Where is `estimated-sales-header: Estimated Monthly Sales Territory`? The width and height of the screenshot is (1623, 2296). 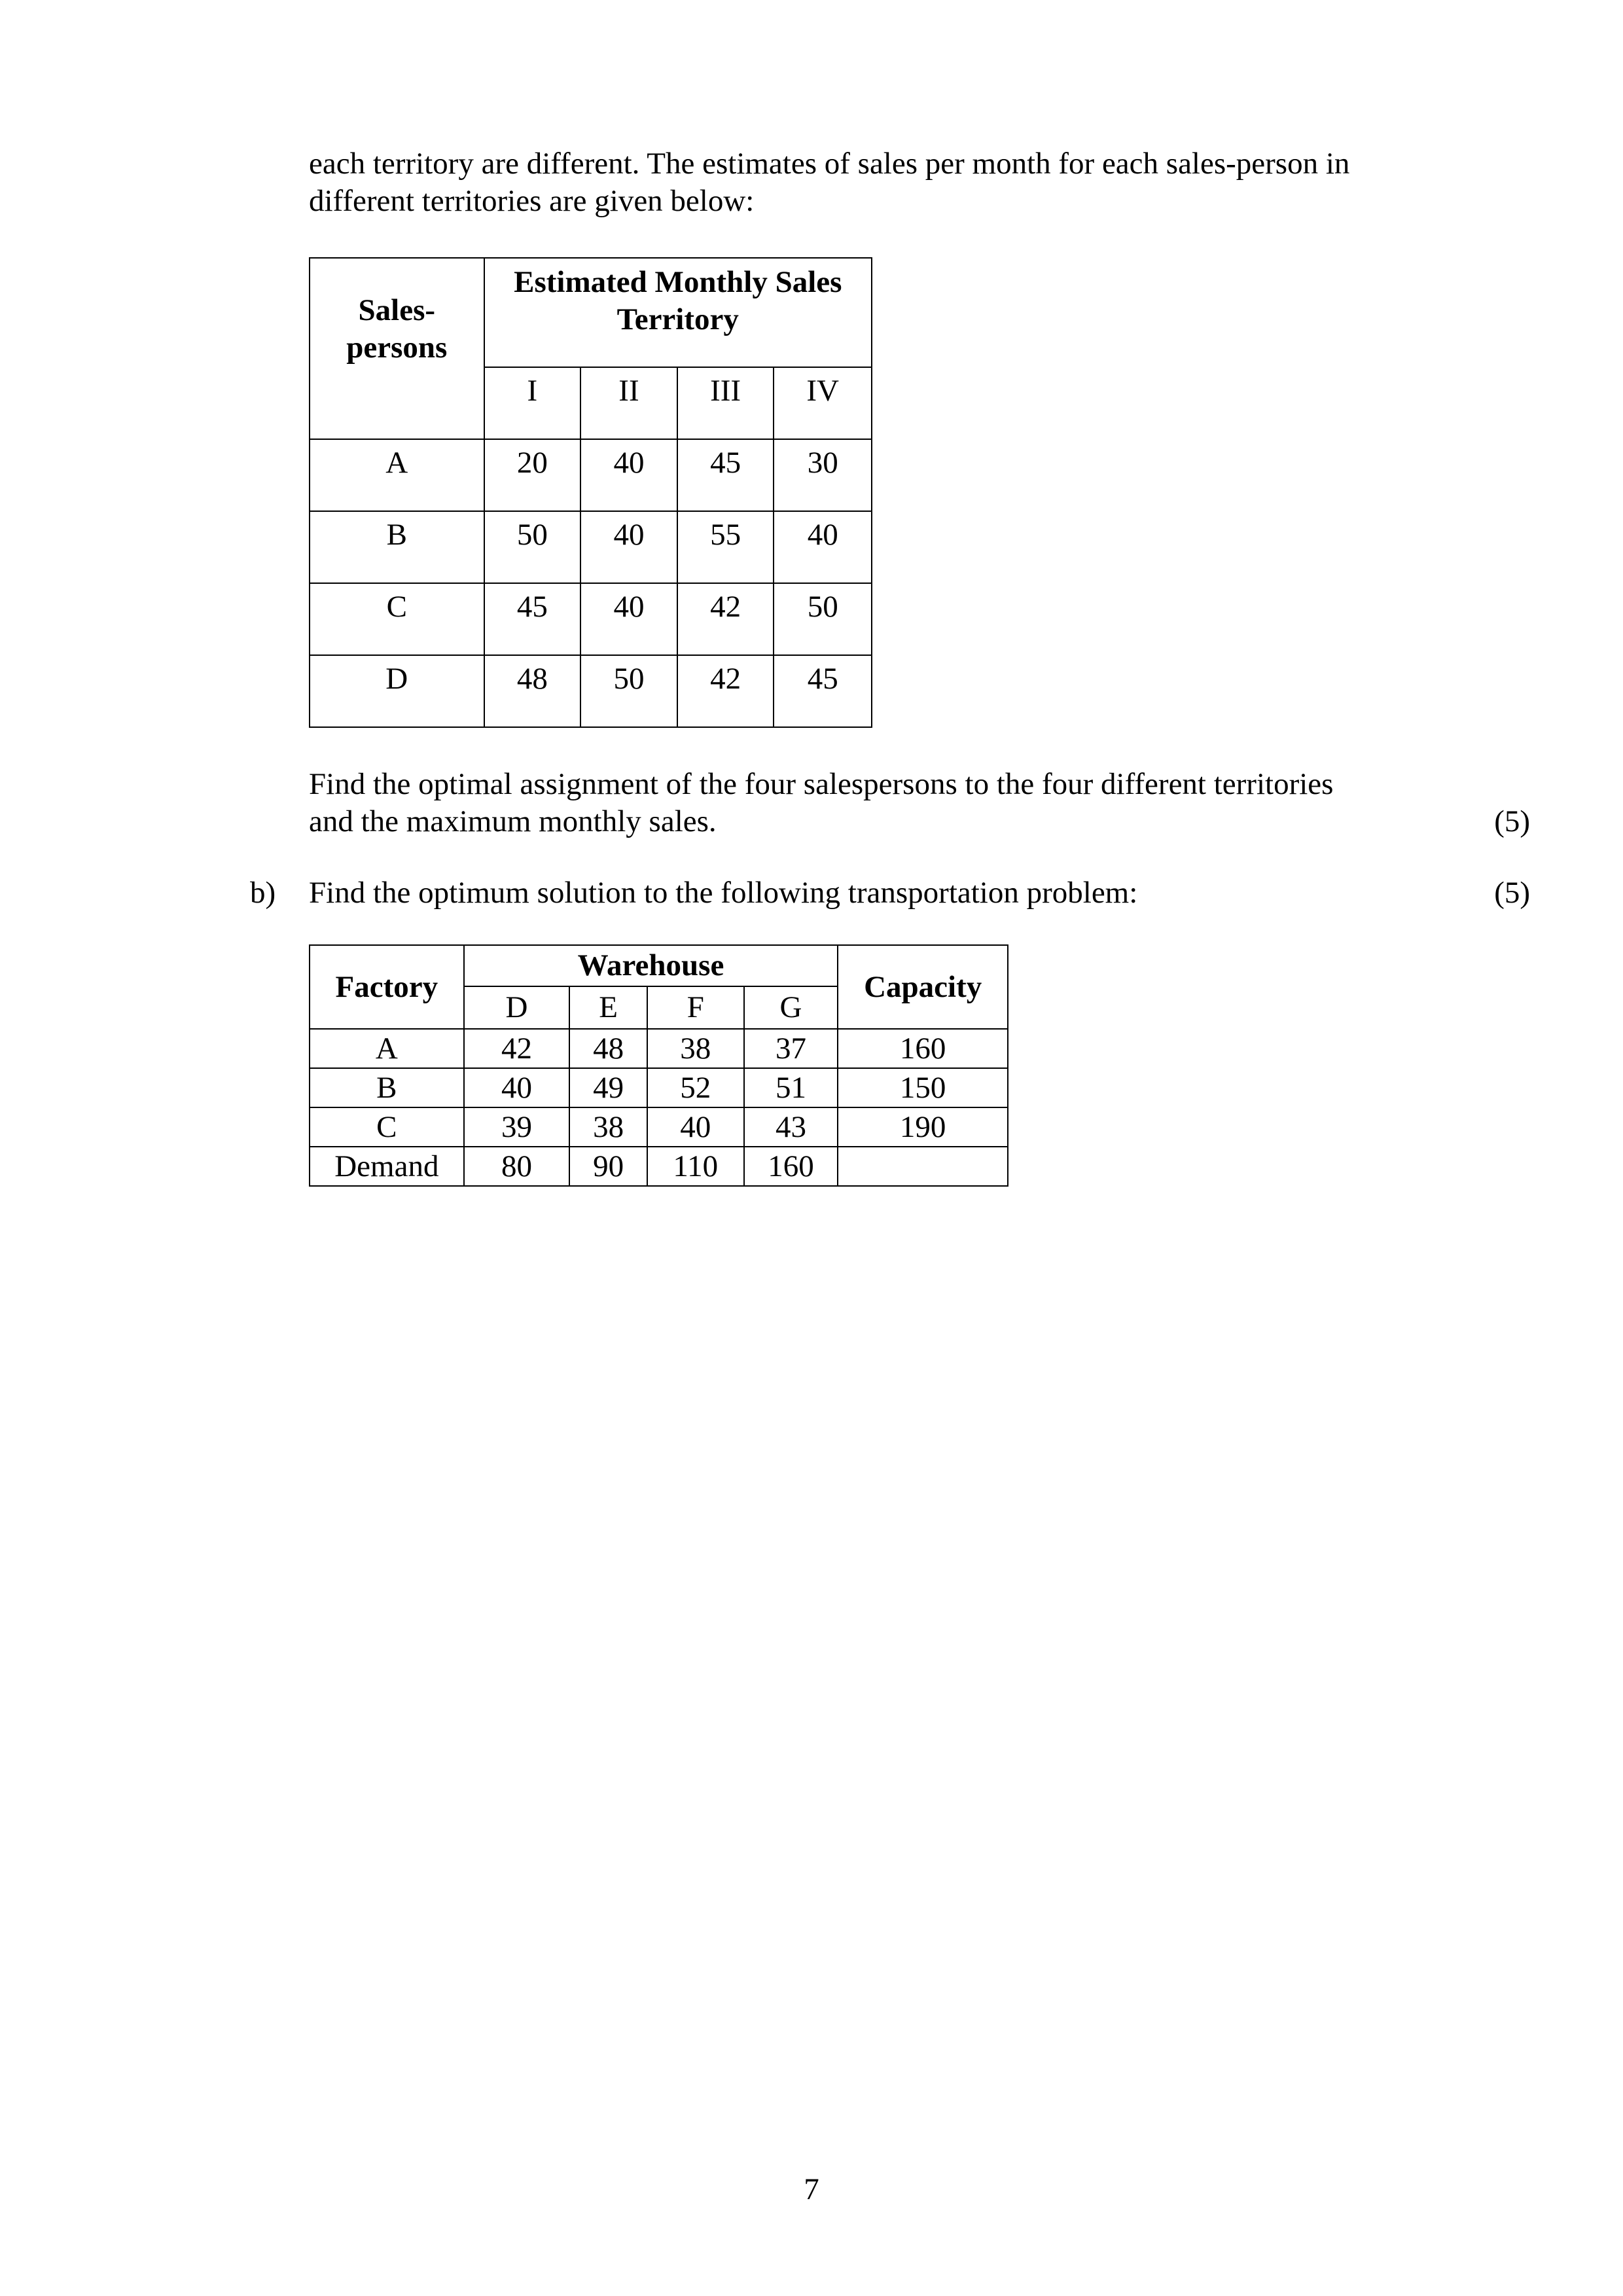
estimated-sales-header: Estimated Monthly Sales Territory is located at coordinates (678, 312).